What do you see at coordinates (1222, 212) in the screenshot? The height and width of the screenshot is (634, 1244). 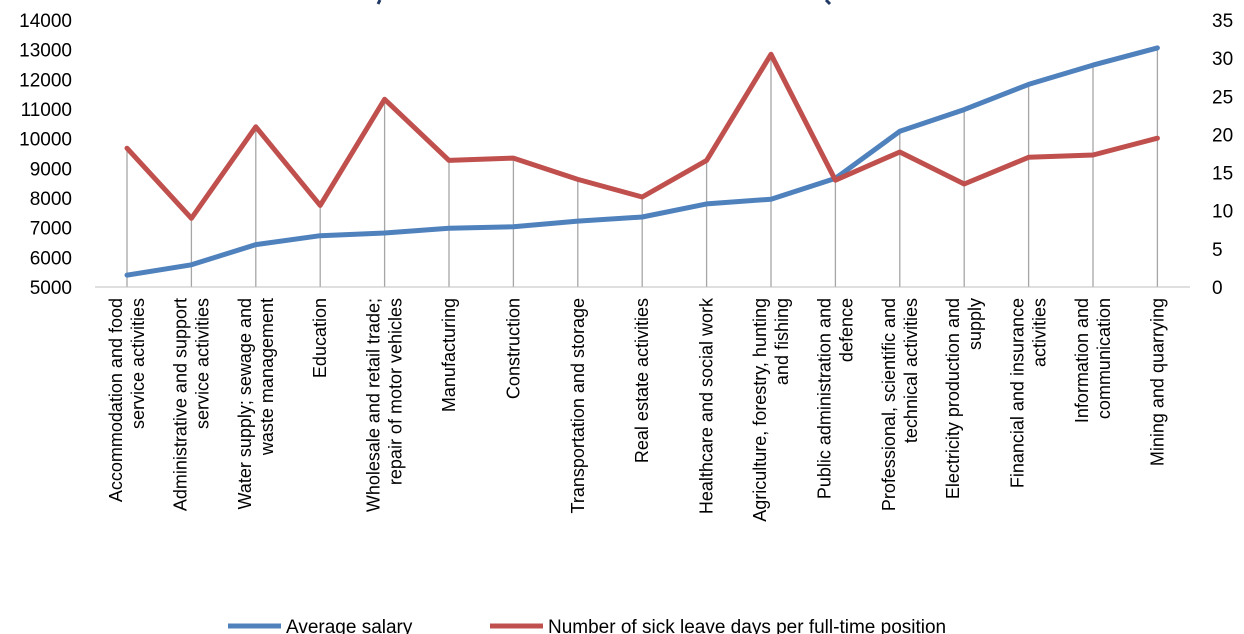 I see `right-axis-tick-label: 10` at bounding box center [1222, 212].